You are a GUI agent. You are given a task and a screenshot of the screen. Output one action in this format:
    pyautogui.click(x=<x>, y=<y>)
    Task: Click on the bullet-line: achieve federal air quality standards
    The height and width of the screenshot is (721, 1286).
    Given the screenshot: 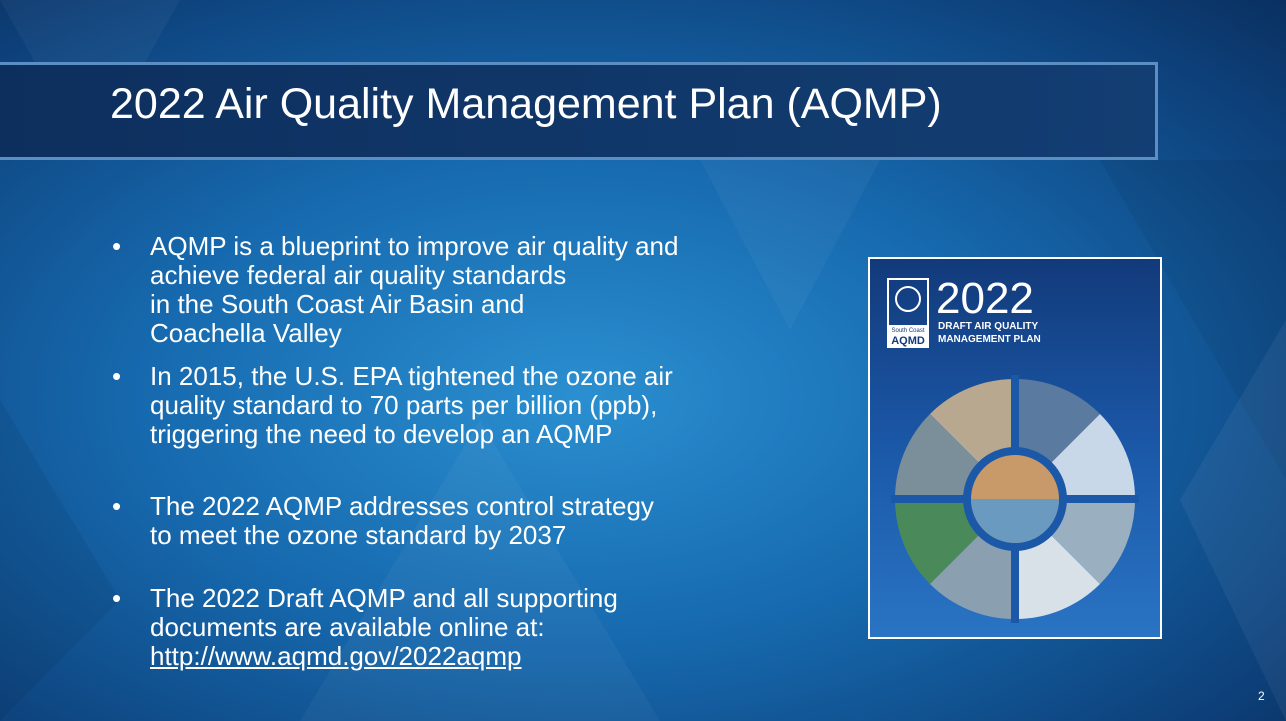 What is the action you would take?
    pyautogui.click(x=358, y=275)
    